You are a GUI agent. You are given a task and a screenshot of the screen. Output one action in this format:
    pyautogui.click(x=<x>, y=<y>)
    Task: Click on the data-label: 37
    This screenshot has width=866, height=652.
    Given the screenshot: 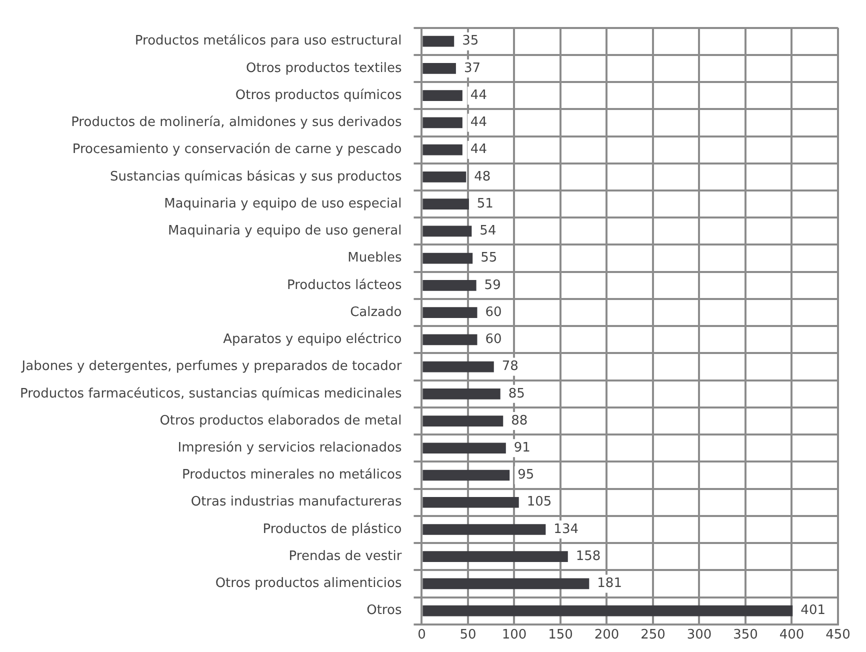 What is the action you would take?
    pyautogui.click(x=472, y=68)
    